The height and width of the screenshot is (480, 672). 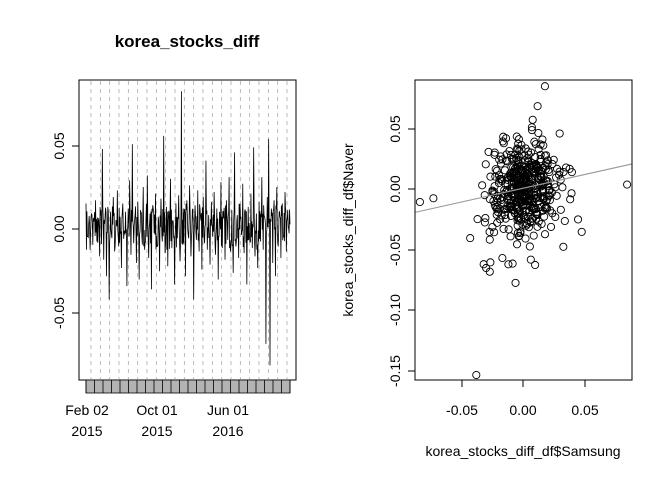 What do you see at coordinates (59, 313) in the screenshot?
I see `left-y-tick-label: -0.05` at bounding box center [59, 313].